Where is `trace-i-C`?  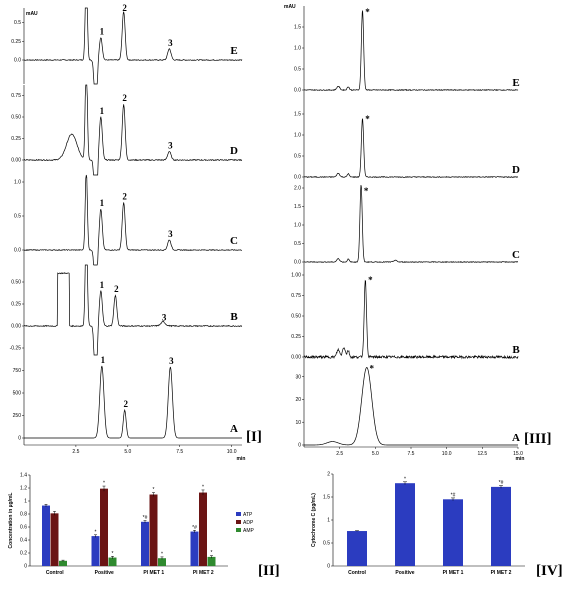
trace-i-C is located at coordinates (133, 220).